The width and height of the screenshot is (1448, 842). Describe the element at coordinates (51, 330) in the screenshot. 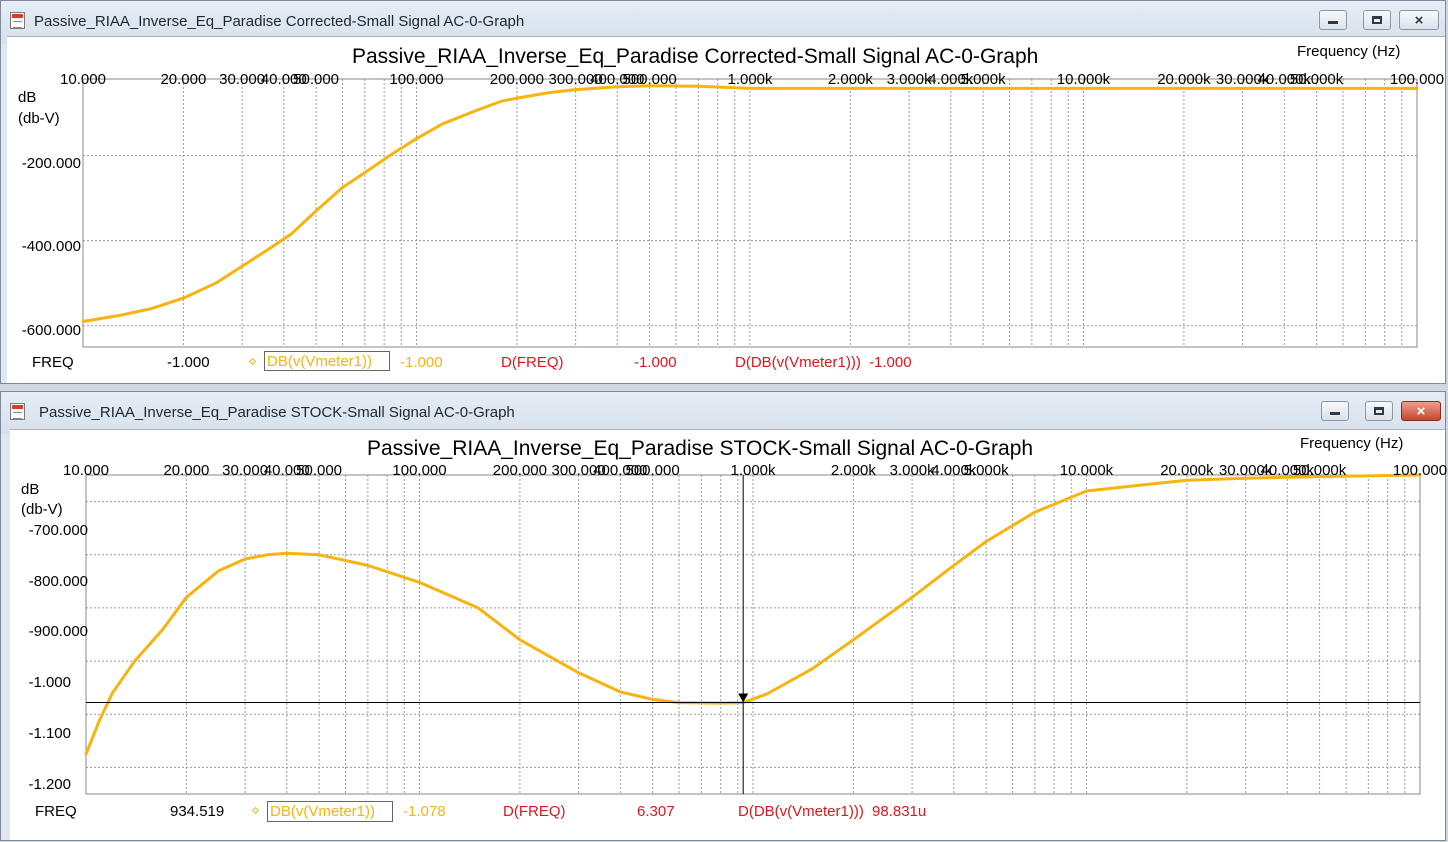

I see `y-tick-label: -600.000` at that location.